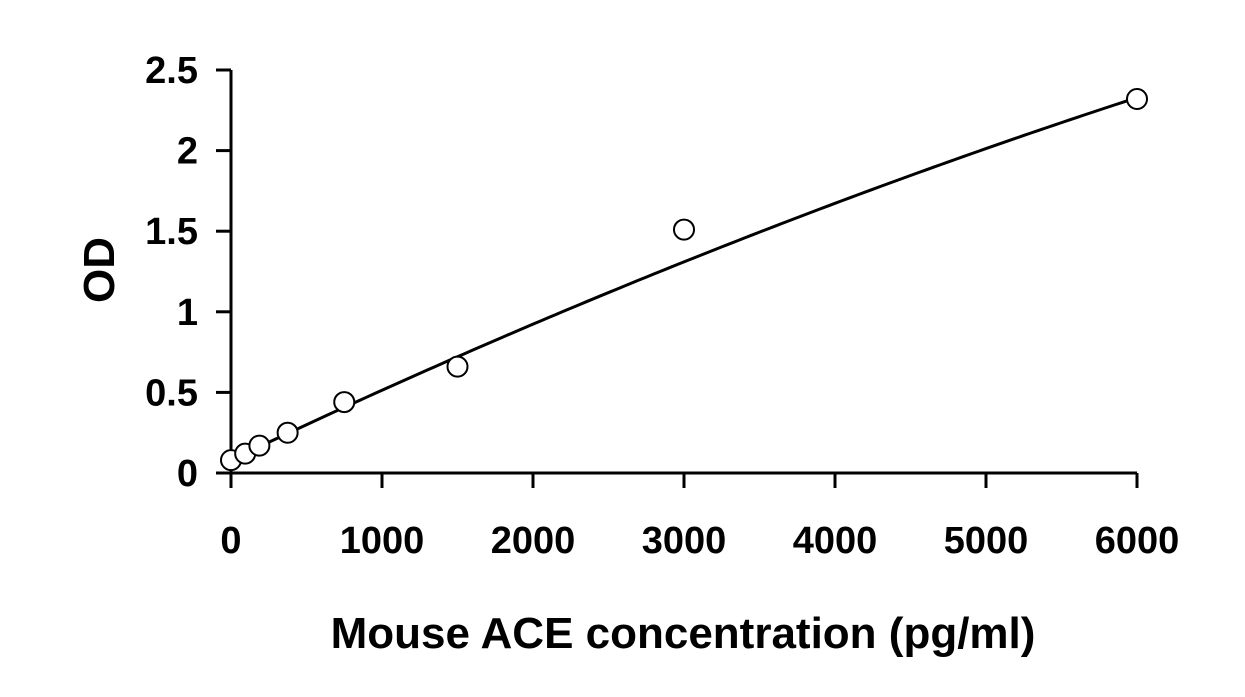 Image resolution: width=1245 pixels, height=697 pixels. I want to click on x-tick-label: 1000, so click(382, 541).